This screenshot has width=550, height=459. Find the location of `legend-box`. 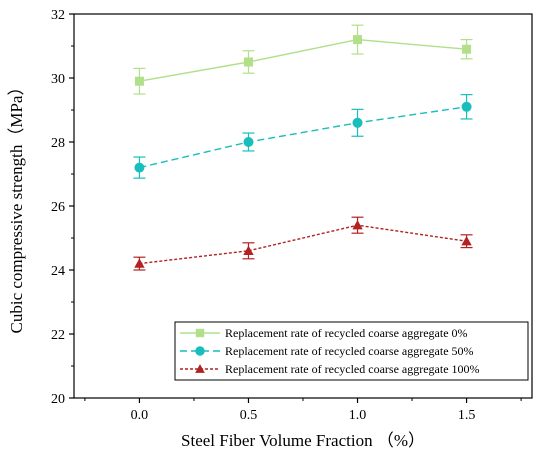

legend-box is located at coordinates (351, 351).